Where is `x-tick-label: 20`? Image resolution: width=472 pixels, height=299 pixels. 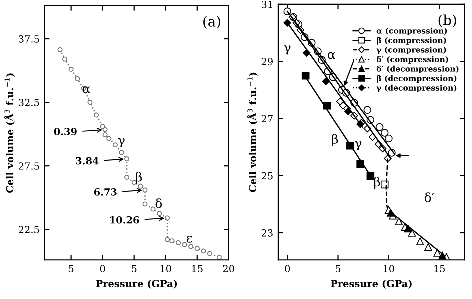
x-tick-label: 20 is located at coordinates (228, 269).